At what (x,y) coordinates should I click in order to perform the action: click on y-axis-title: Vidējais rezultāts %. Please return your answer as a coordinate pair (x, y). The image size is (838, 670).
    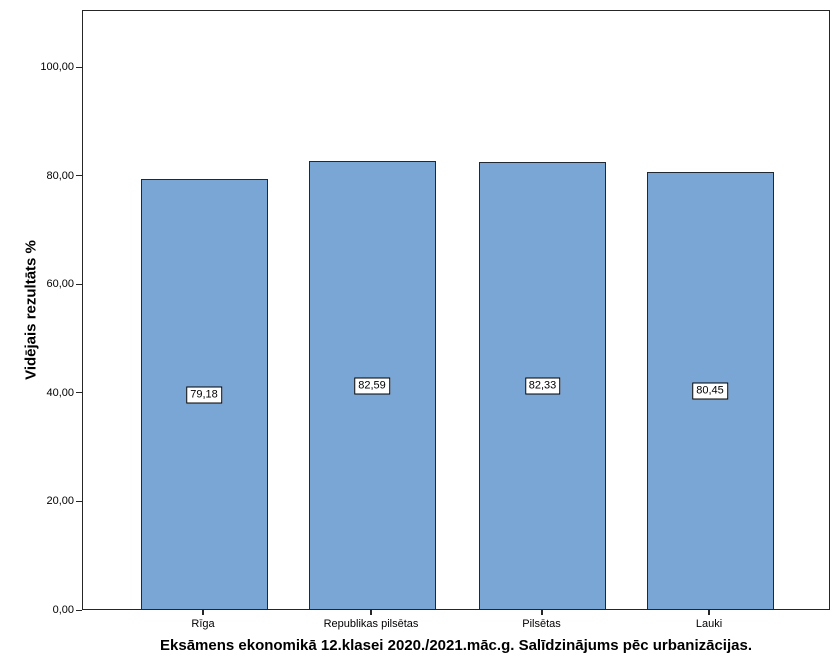
    Looking at the image, I should click on (31, 310).